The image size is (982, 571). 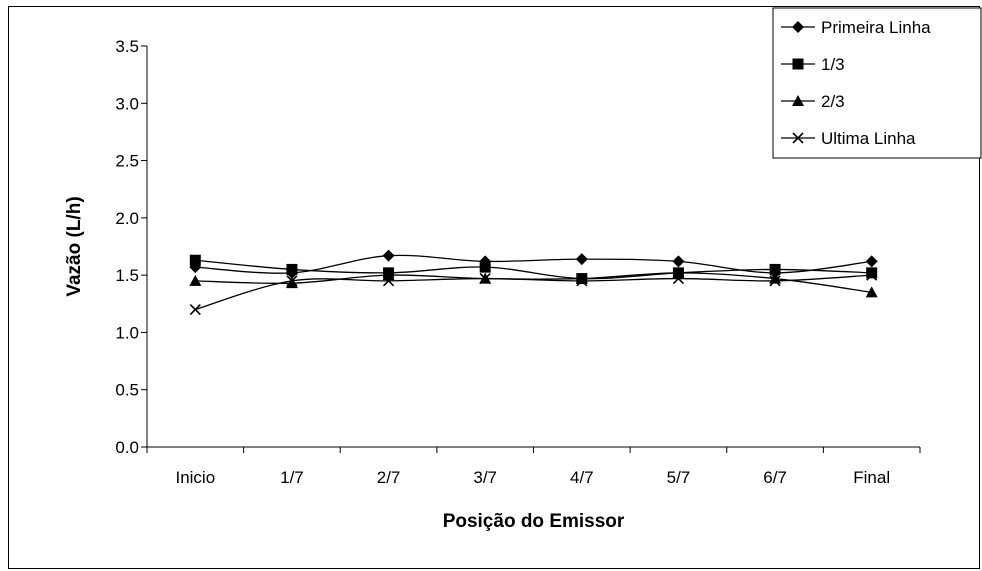 I want to click on y-tick-label: 1.5, so click(x=127, y=275).